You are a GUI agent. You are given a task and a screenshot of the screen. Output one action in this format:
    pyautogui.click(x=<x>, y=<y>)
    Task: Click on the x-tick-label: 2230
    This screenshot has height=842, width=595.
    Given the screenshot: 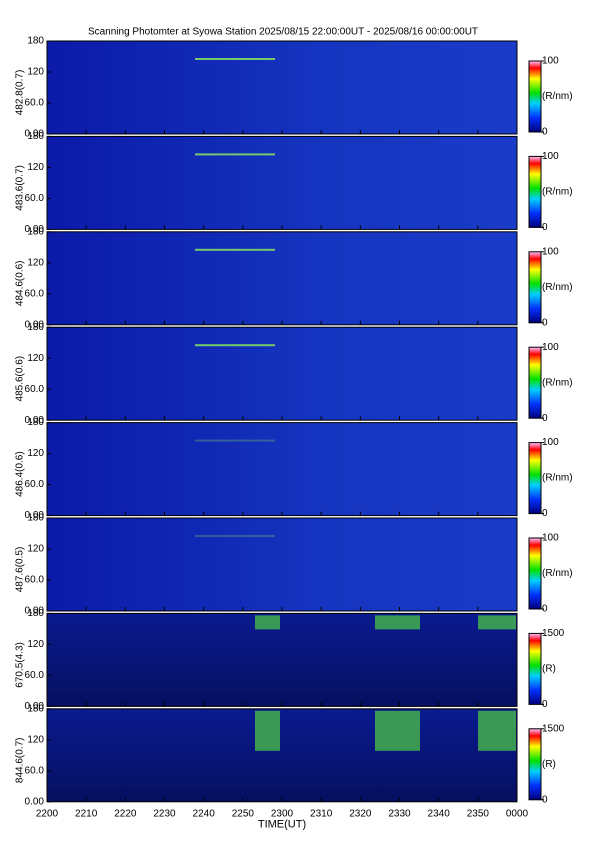 What is the action you would take?
    pyautogui.click(x=164, y=813)
    